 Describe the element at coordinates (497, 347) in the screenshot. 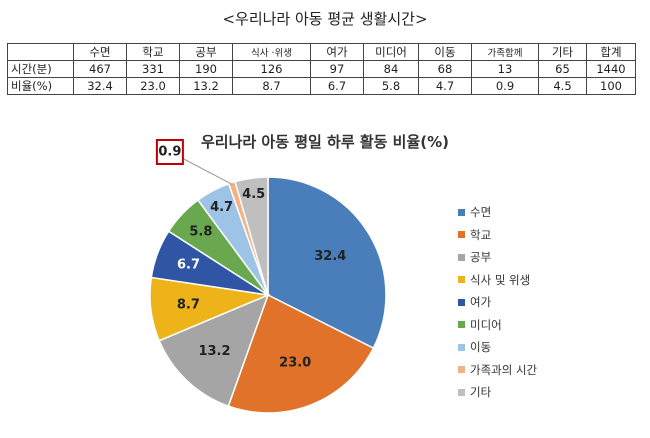

I see `legend-item: 이동` at that location.